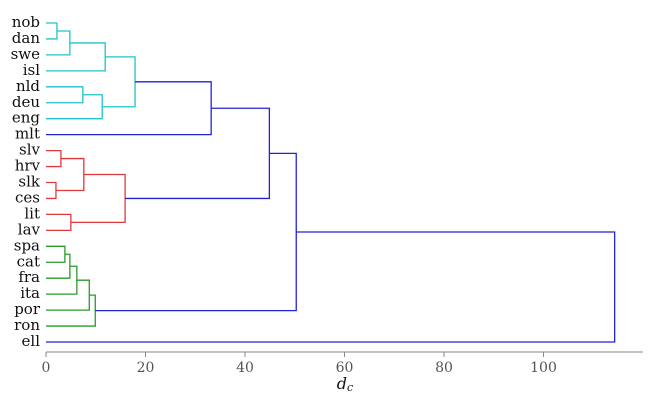 Image resolution: width=654 pixels, height=404 pixels. What do you see at coordinates (146, 368) in the screenshot?
I see `x-tick-label: 20` at bounding box center [146, 368].